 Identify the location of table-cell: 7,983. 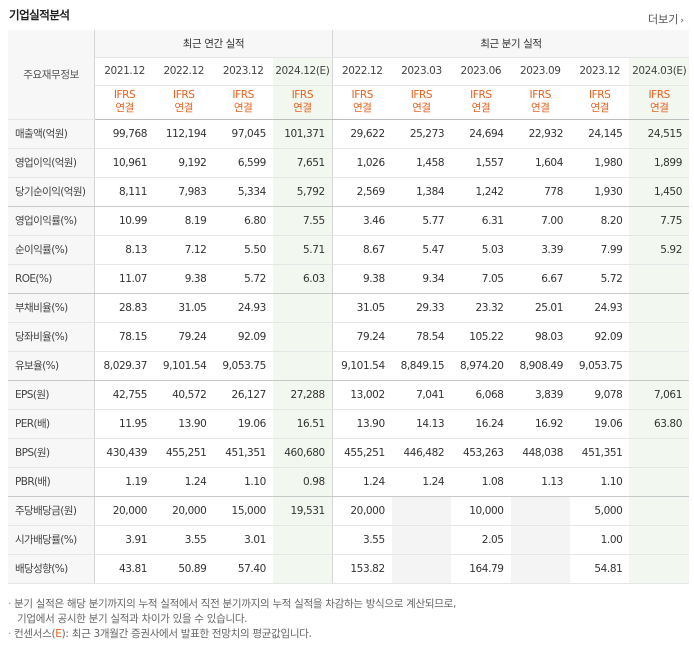
(184, 192).